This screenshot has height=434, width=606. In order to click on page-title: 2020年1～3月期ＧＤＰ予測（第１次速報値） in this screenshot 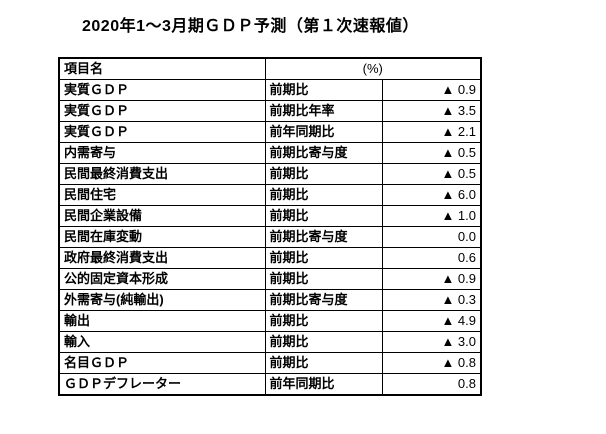, I will do `click(250, 26)`.